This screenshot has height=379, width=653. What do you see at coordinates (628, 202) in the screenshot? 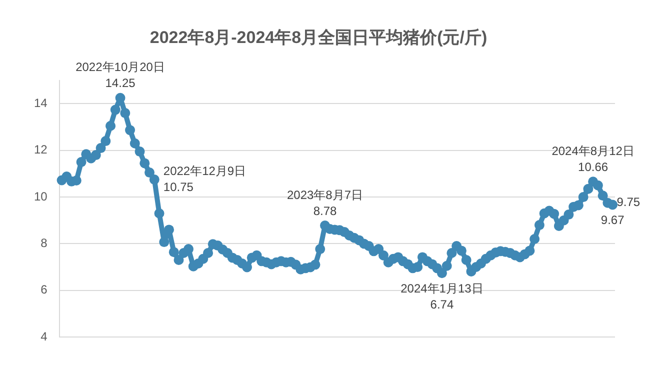
I see `data-label: 9.75` at bounding box center [628, 202].